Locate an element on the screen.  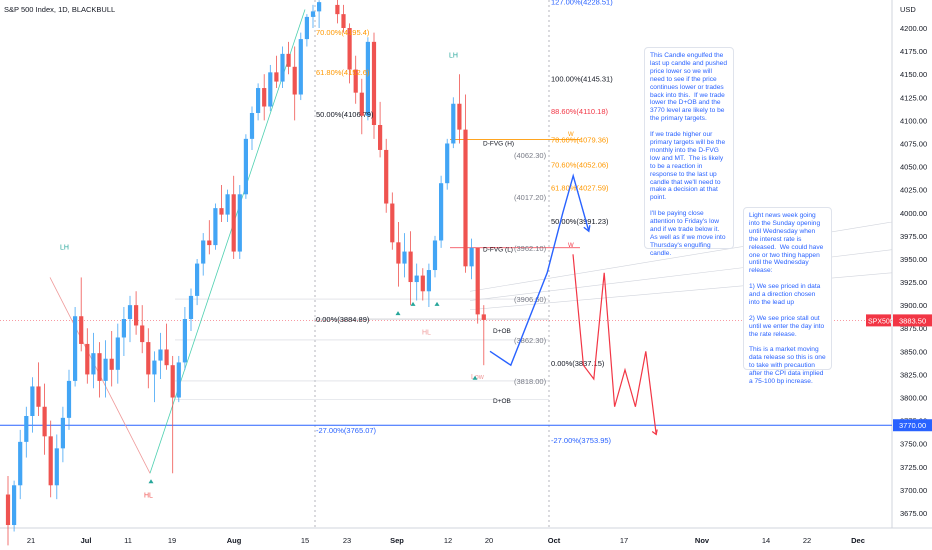
time-tick-label: Jul is located at coordinates (86, 540).